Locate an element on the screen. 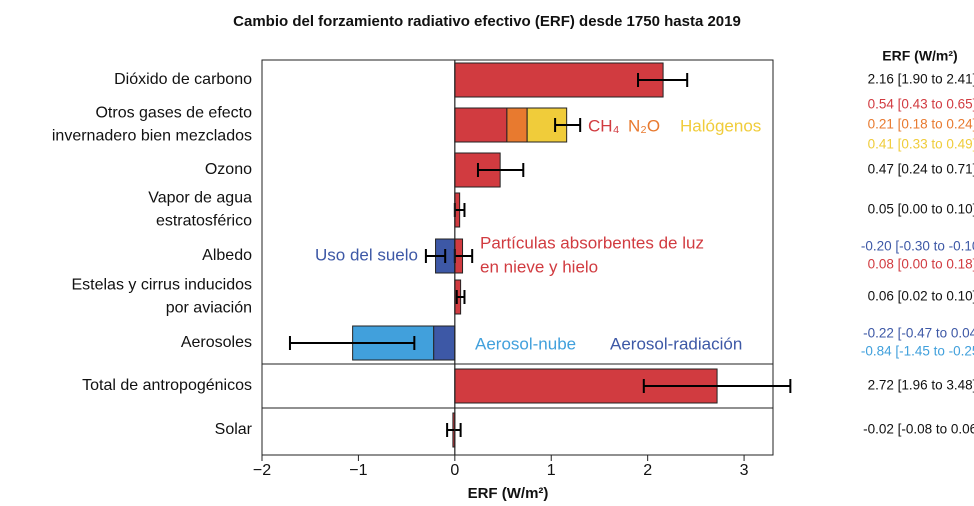 The image size is (974, 506). segment-annotation: N₂O is located at coordinates (644, 125).